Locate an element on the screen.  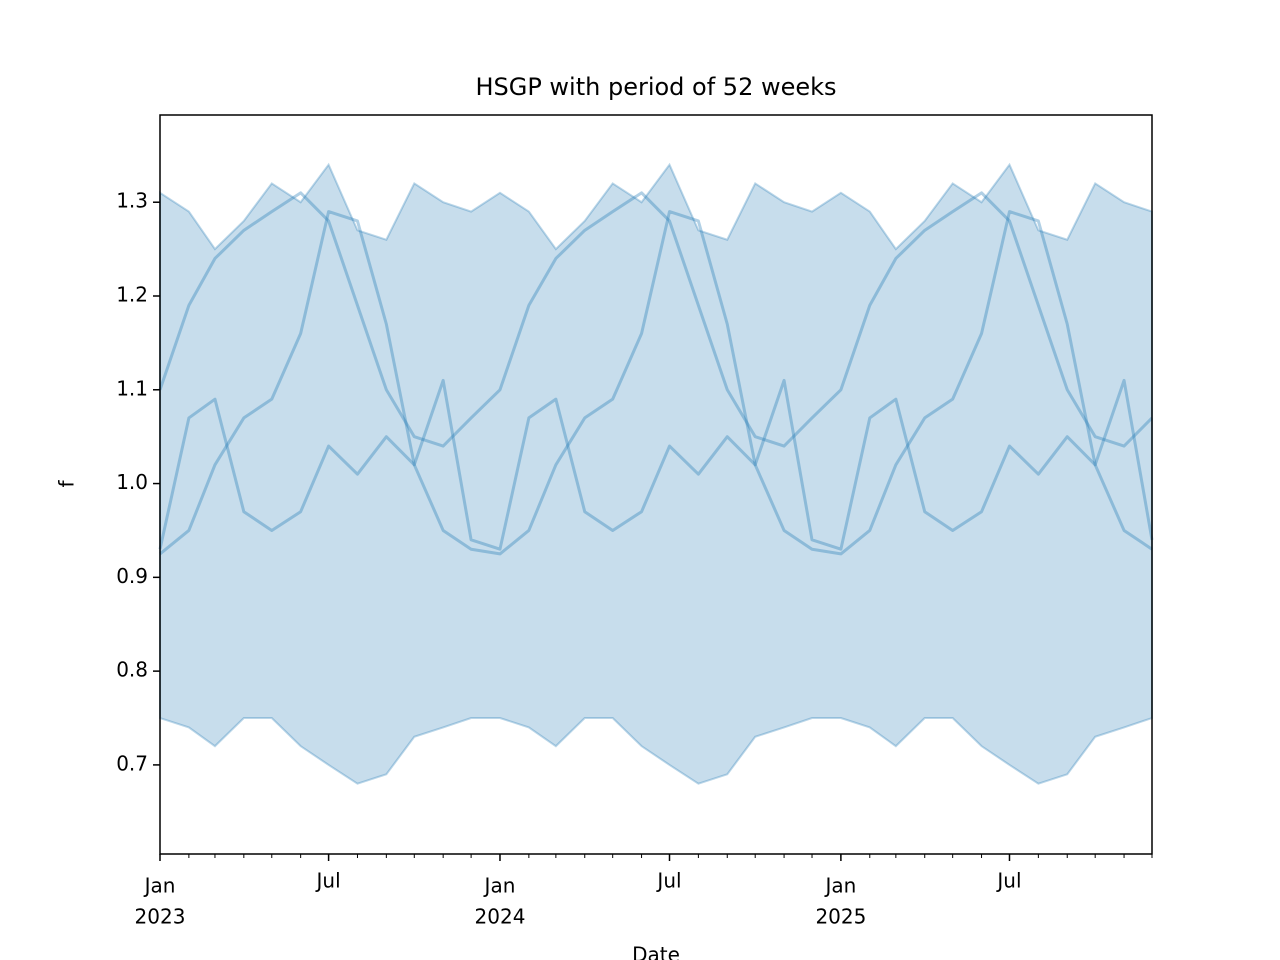
x-tick-label: 2024 is located at coordinates (500, 917).